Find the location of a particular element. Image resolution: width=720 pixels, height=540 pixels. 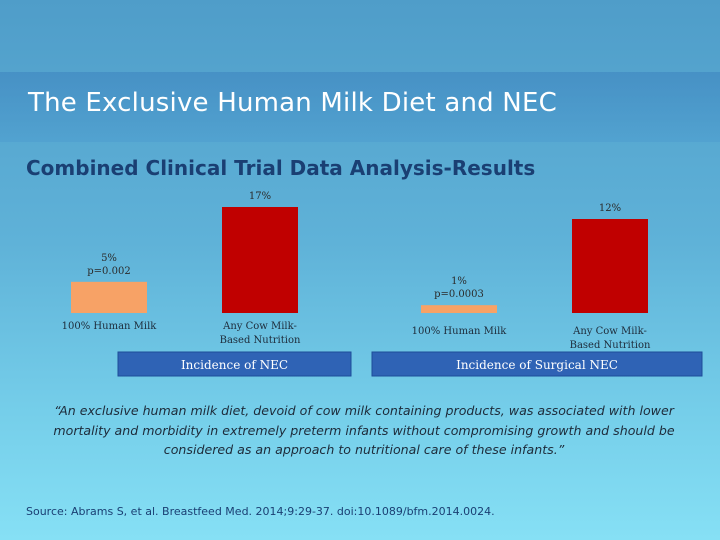

category-label-0-1-1: Based Nutrition is located at coordinates (260, 340).